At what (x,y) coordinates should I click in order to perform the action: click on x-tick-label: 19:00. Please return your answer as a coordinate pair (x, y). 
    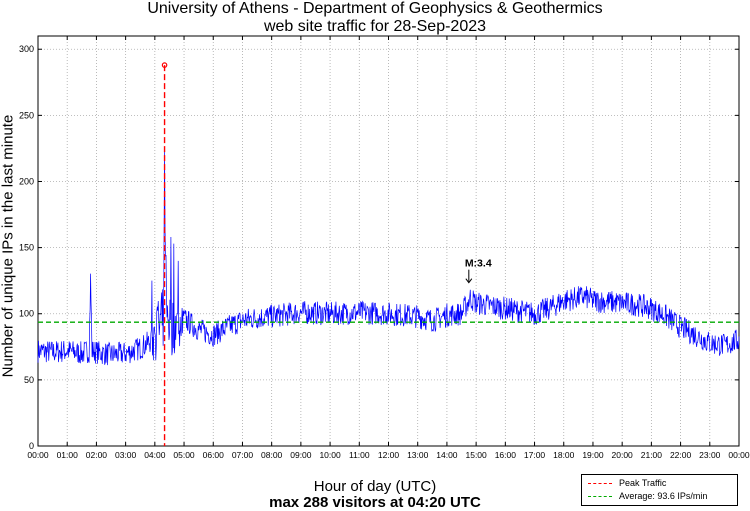
    Looking at the image, I should click on (593, 455).